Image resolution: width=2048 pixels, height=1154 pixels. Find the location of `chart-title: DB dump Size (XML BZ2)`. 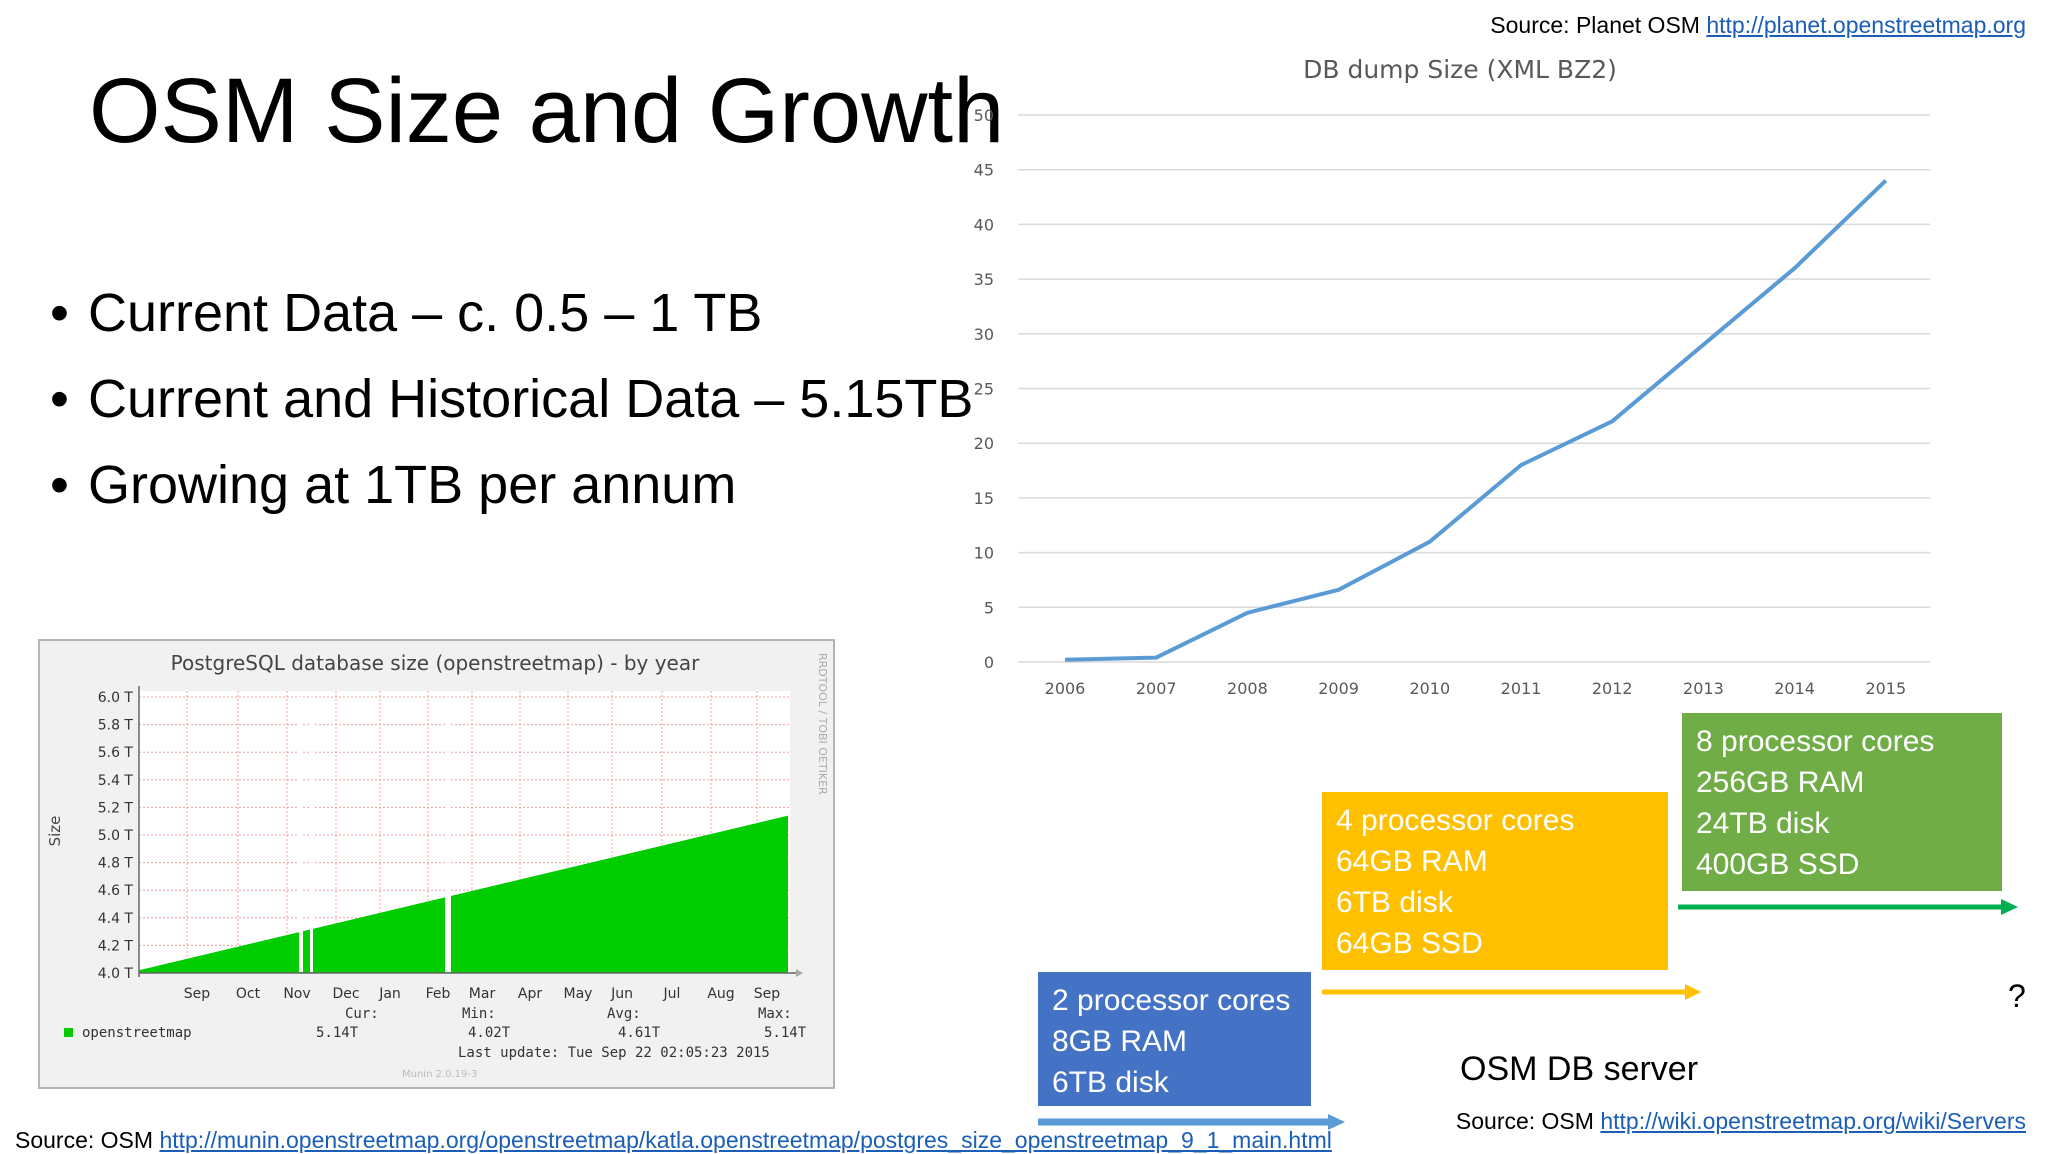

chart-title: DB dump Size (XML BZ2) is located at coordinates (1460, 69).